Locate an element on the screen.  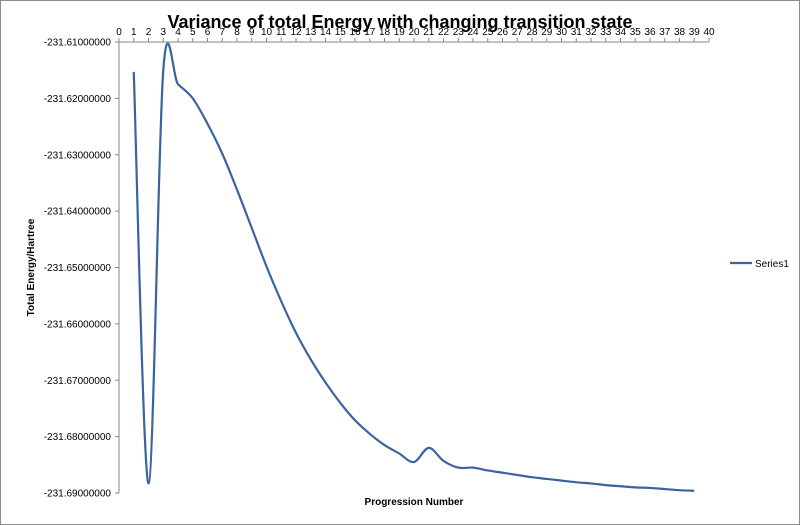
x-tick-label: 12 is located at coordinates (296, 32).